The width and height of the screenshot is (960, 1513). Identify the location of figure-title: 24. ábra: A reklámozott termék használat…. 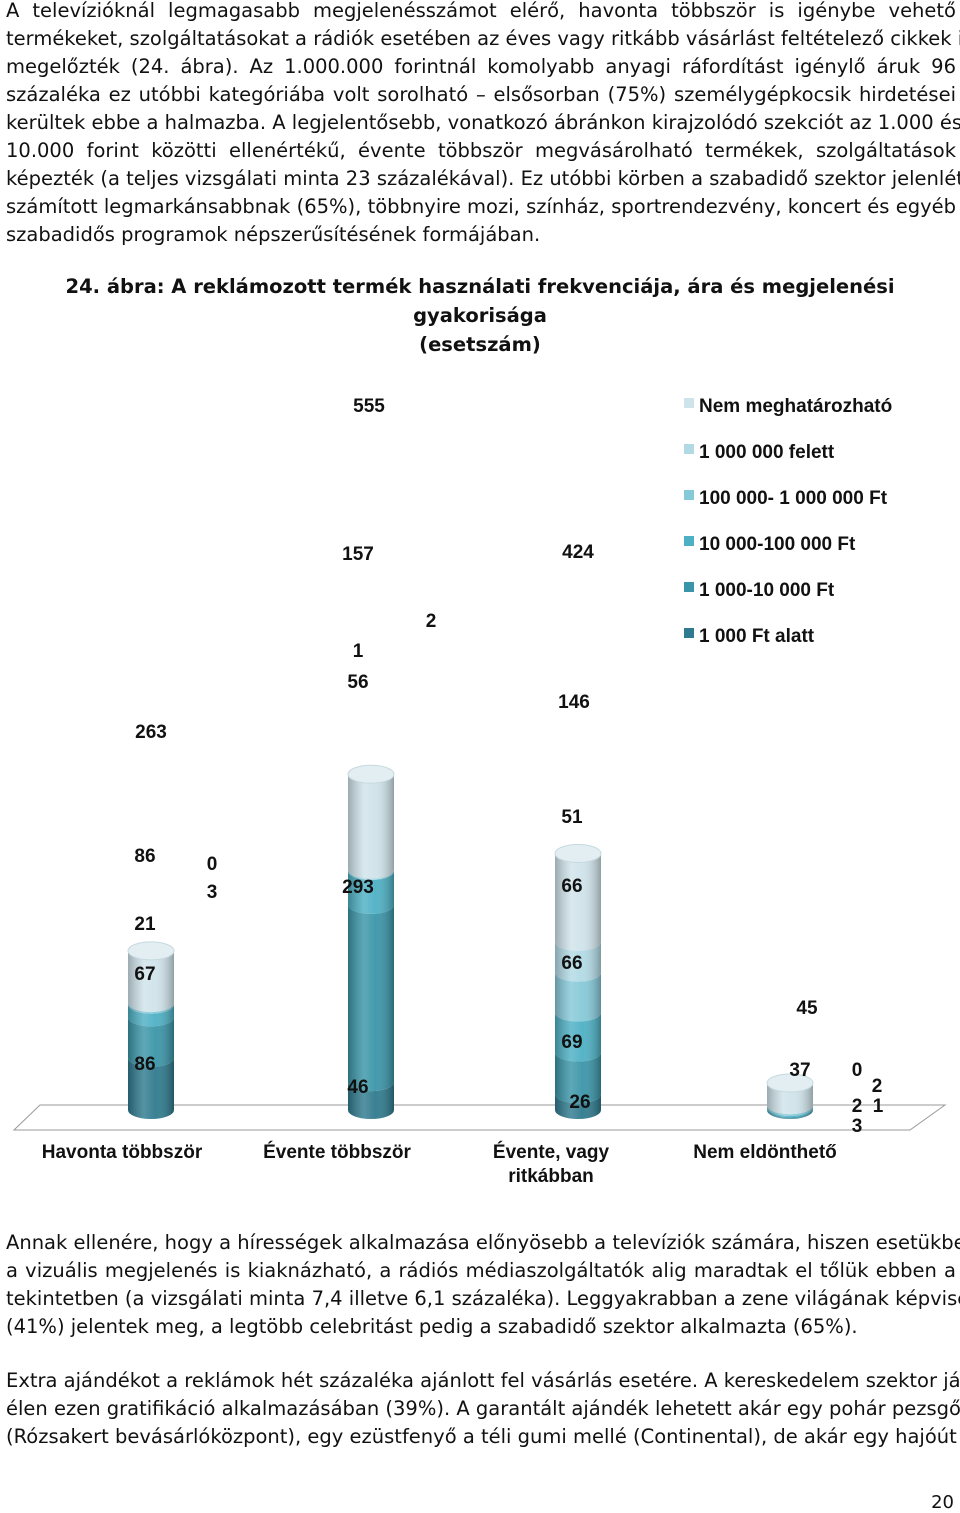
(480, 315).